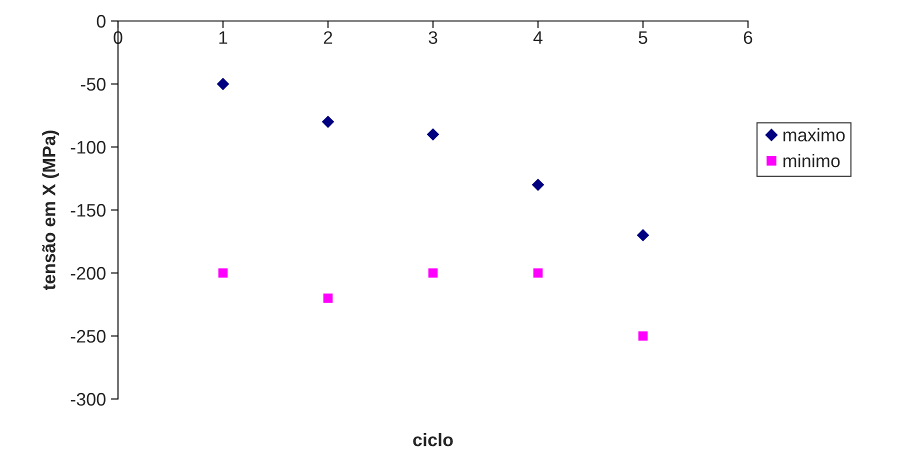  What do you see at coordinates (88, 273) in the screenshot?
I see `y-tick-label: -200` at bounding box center [88, 273].